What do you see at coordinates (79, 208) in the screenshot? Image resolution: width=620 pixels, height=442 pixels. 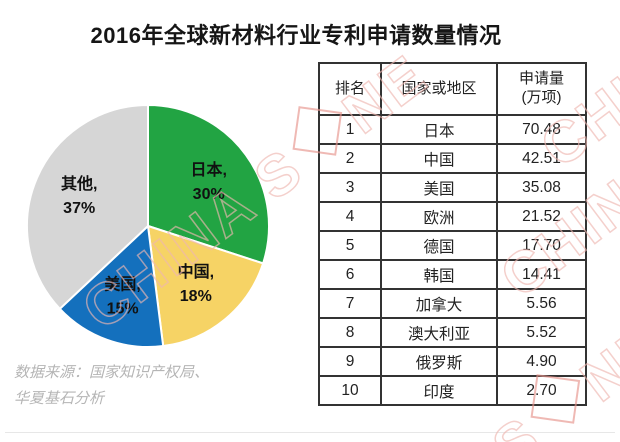 I see `pie-label-value-4: 37%` at bounding box center [79, 208].